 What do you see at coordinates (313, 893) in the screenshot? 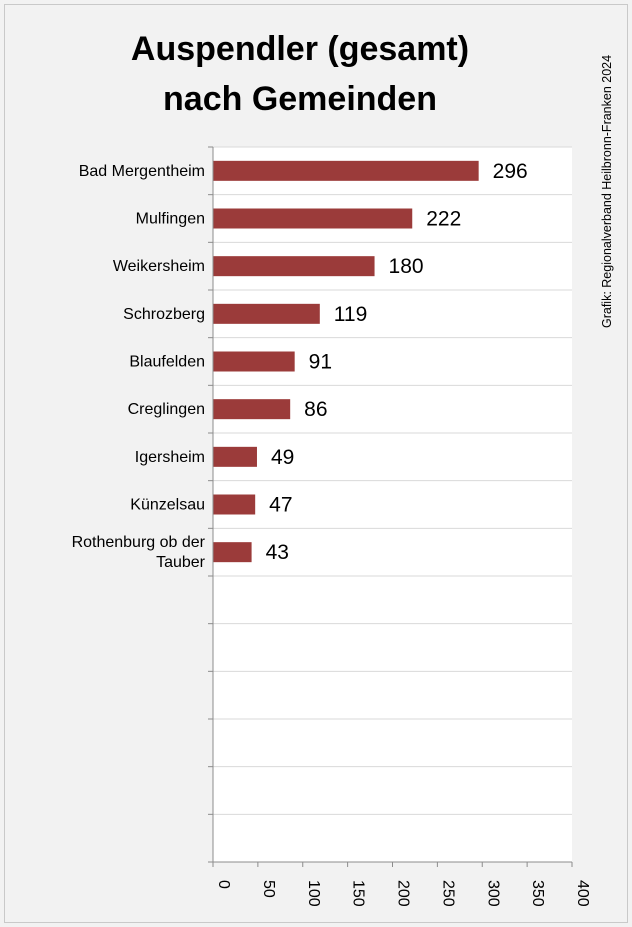
I see `x-tick-label: 100` at bounding box center [313, 893].